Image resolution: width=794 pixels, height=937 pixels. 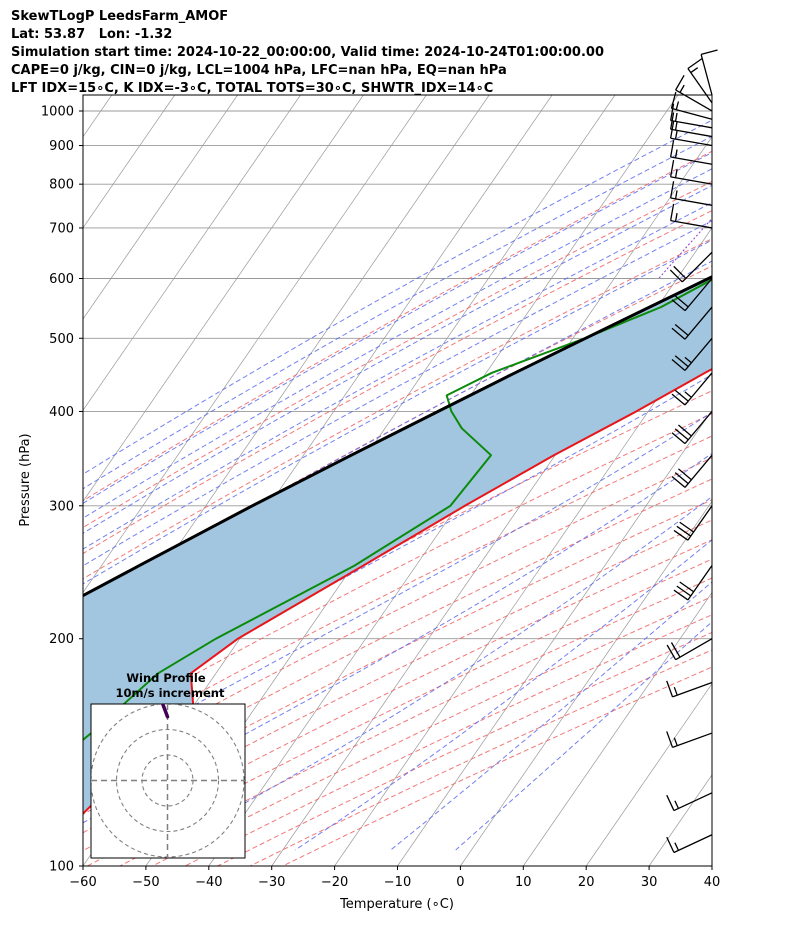 I want to click on station-location: Lat: 53.87 Lon: -1.32, so click(x=92, y=34).